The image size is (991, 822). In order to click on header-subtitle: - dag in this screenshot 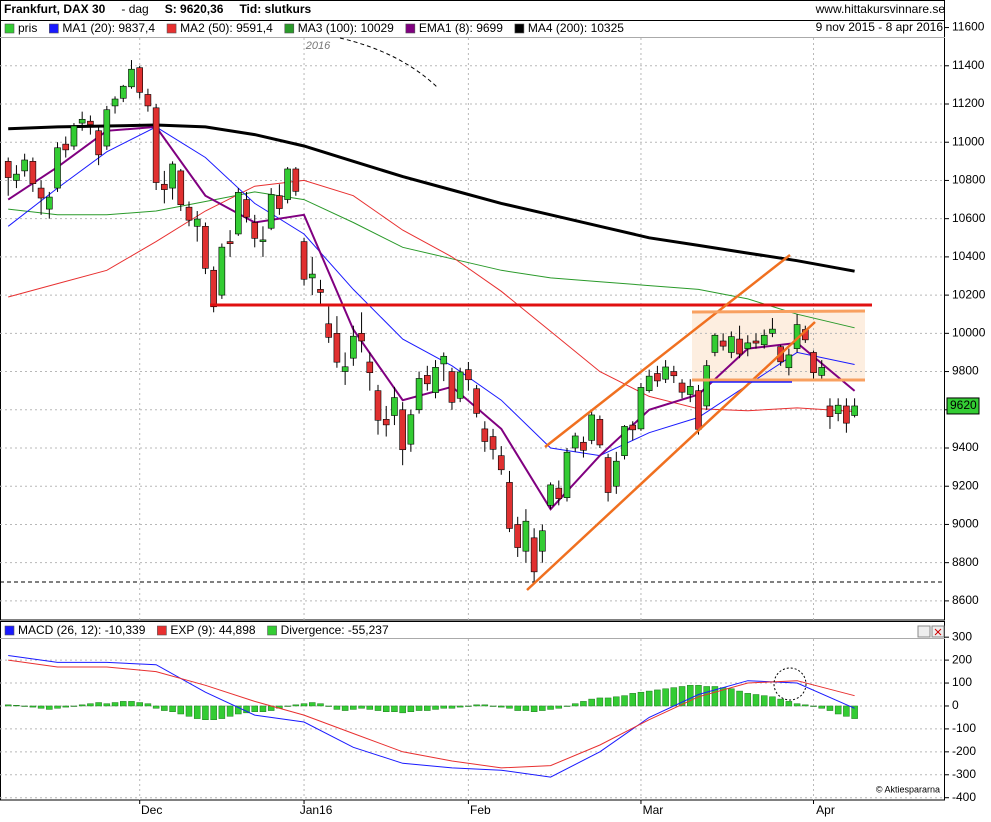, I will do `click(134, 9)`.